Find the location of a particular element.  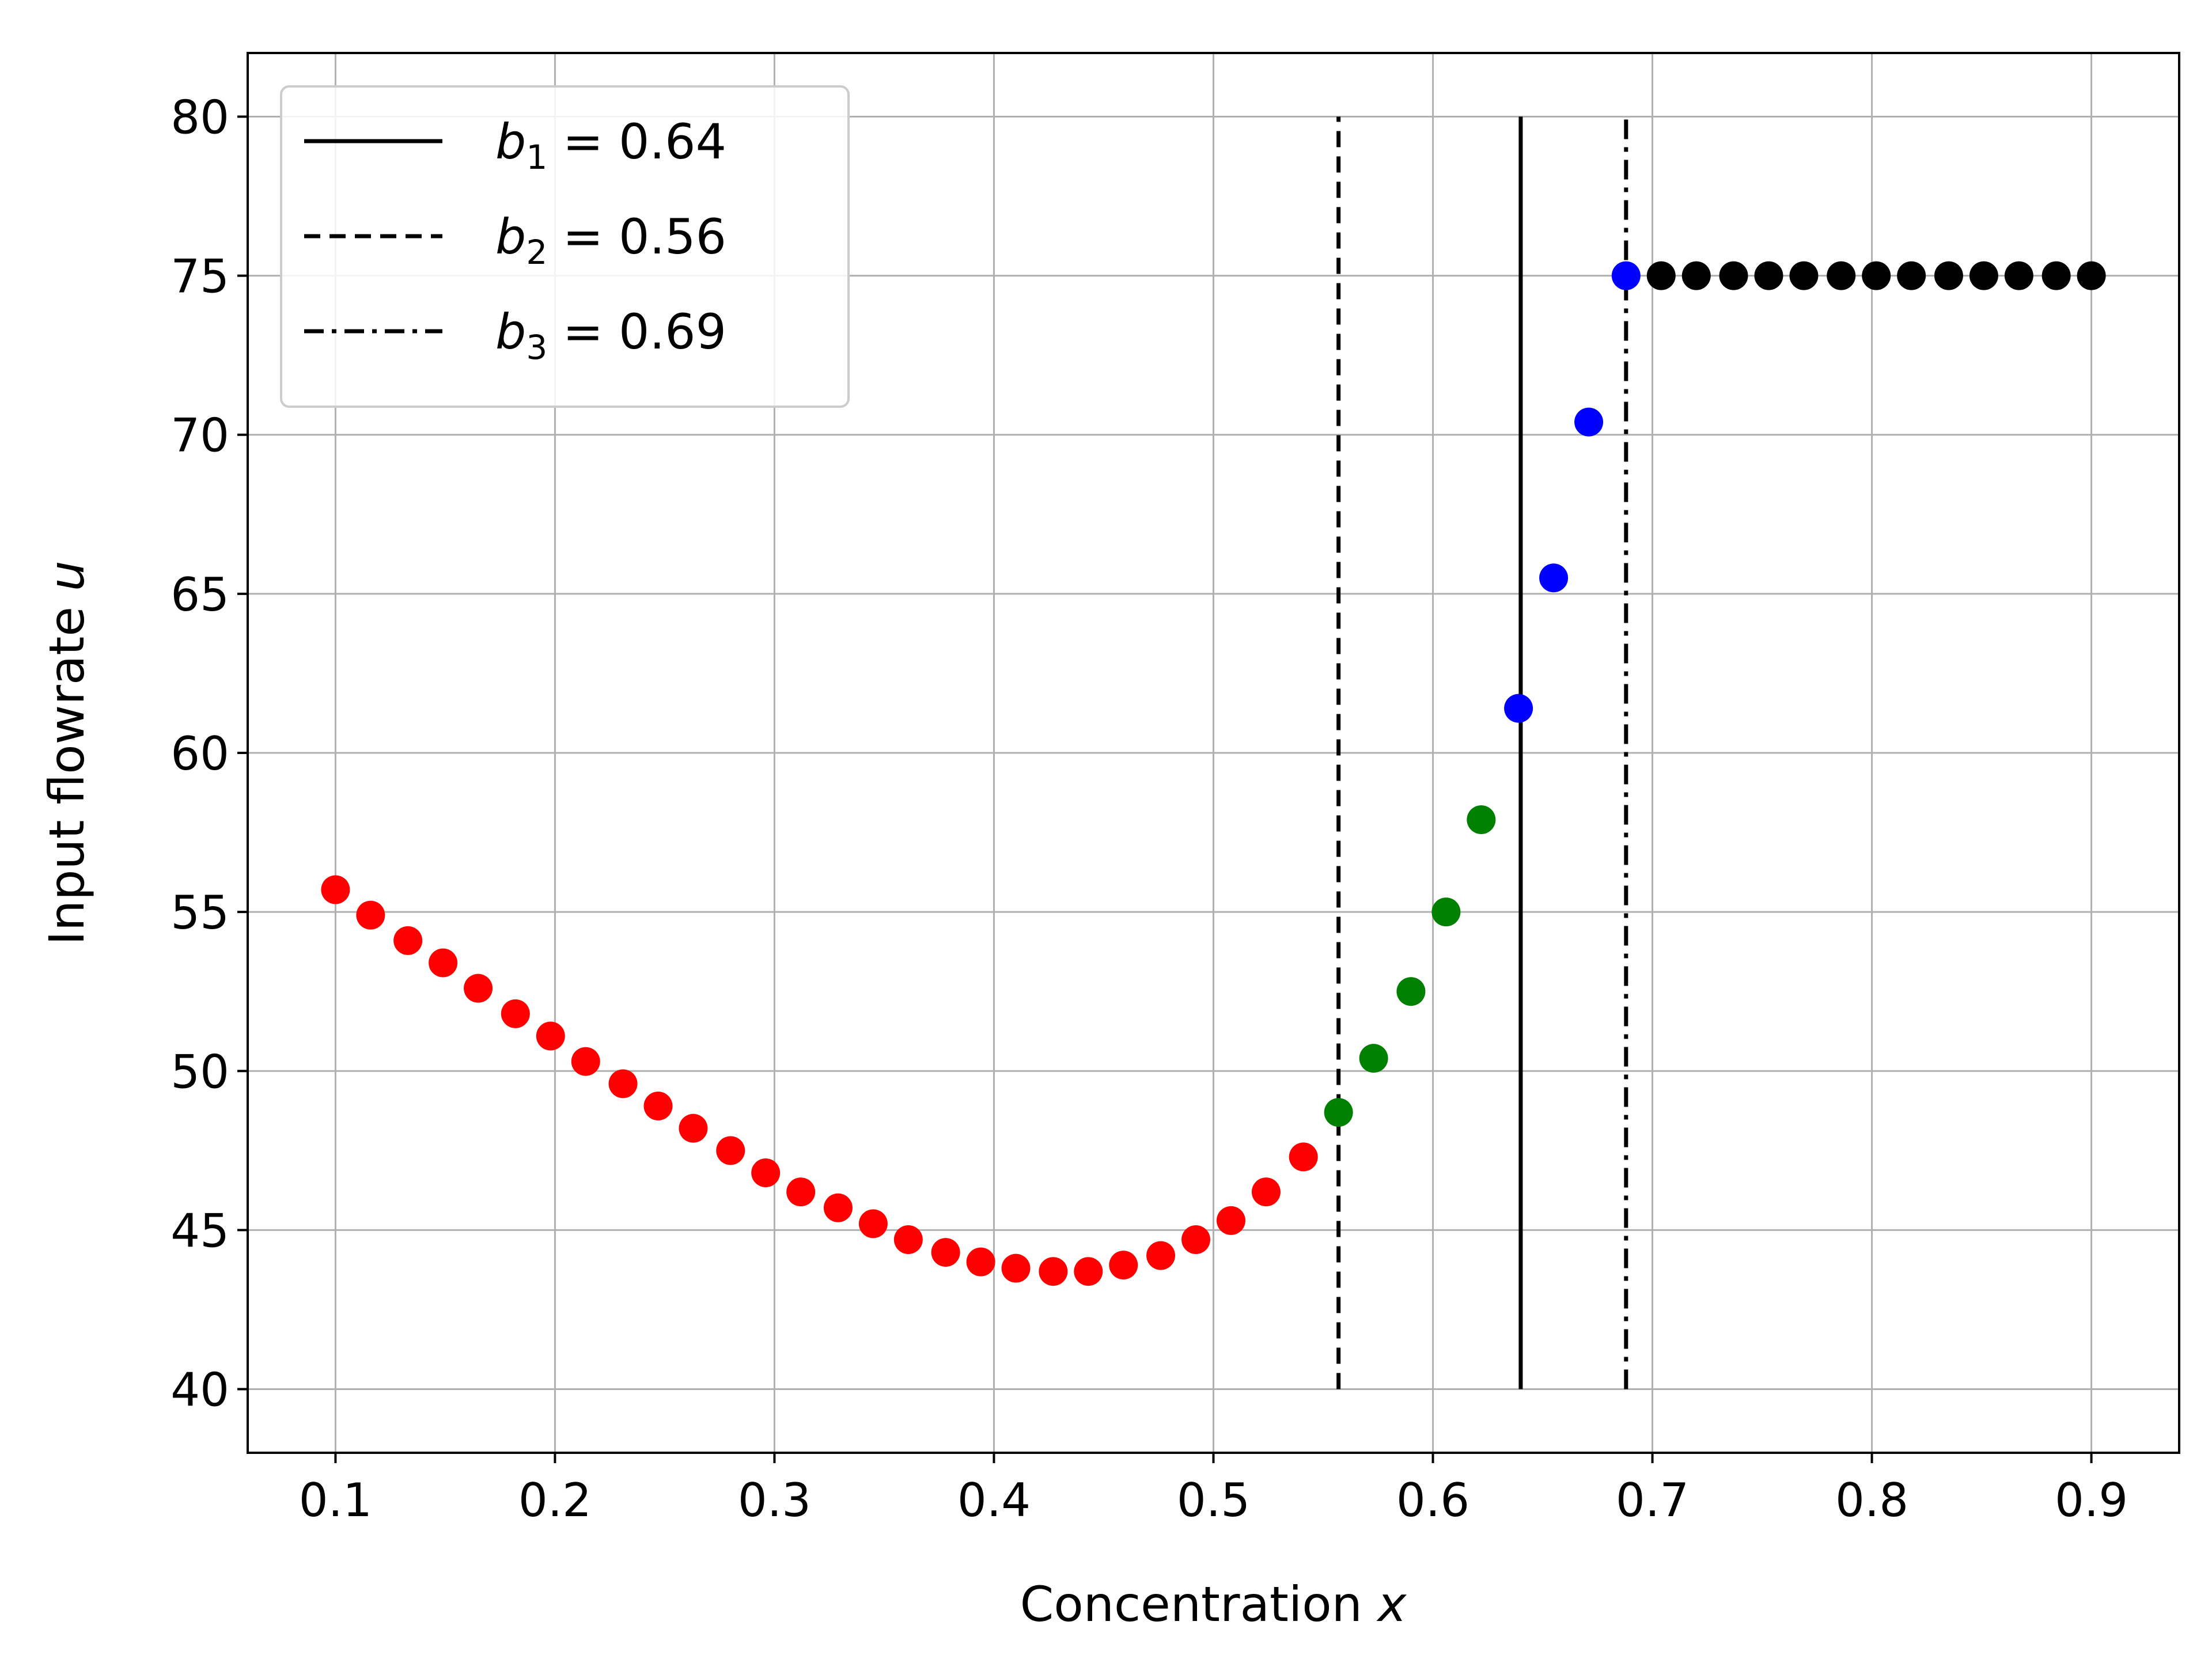

legend-label-b3: b3 = 0.69 is located at coordinates (610, 335).